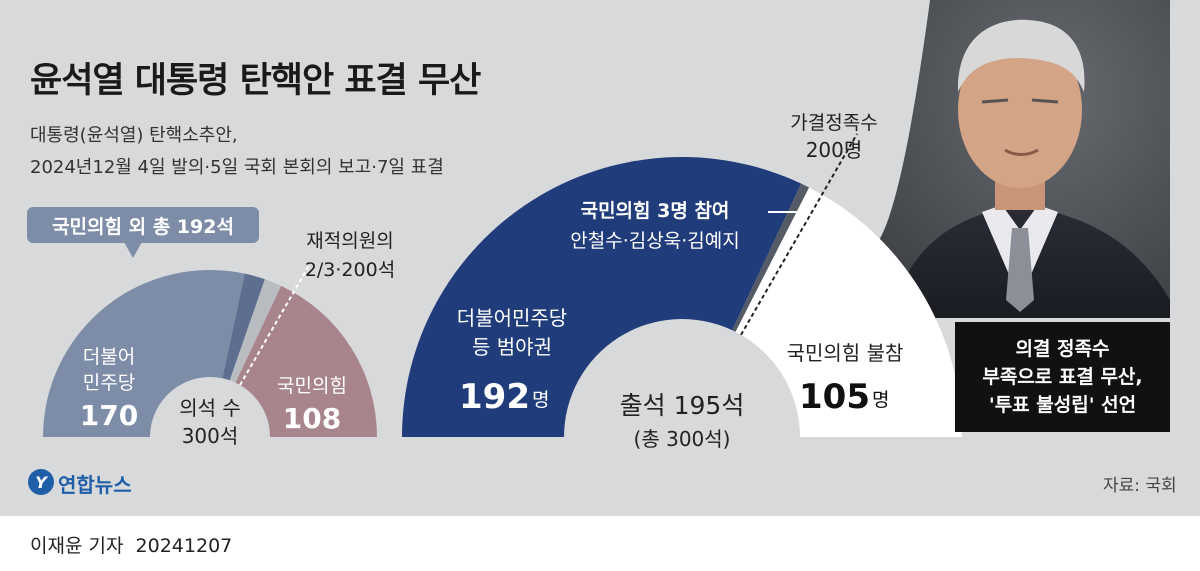  What do you see at coordinates (1062, 405) in the screenshot?
I see `verdict-line-3: '투표 불성립' 선언` at bounding box center [1062, 405].